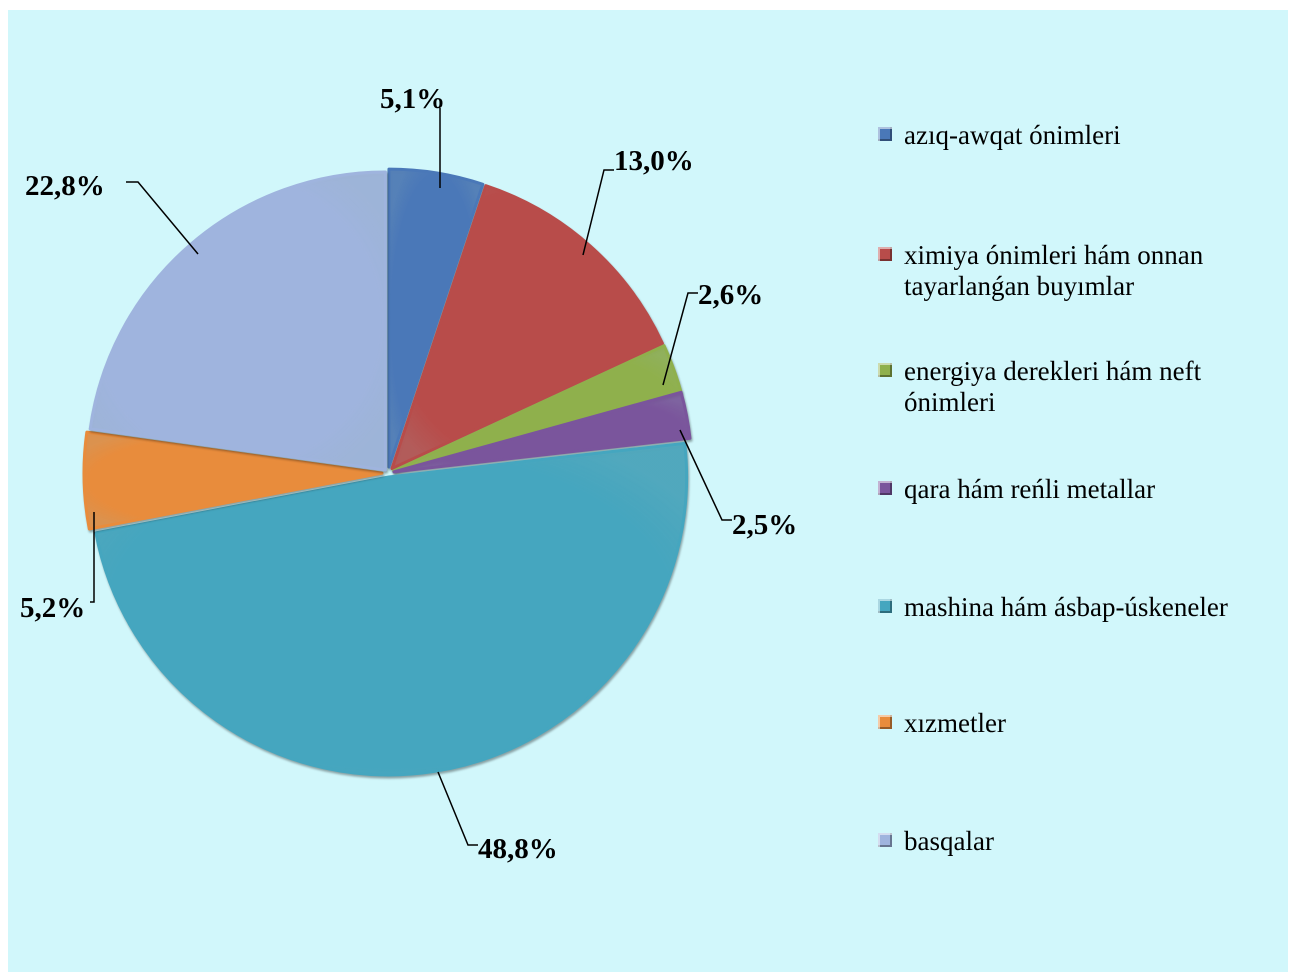 This screenshot has width=1293, height=977. I want to click on legend-item-azik-awqat: azıq-awqat ónimleri, so click(1083, 135).